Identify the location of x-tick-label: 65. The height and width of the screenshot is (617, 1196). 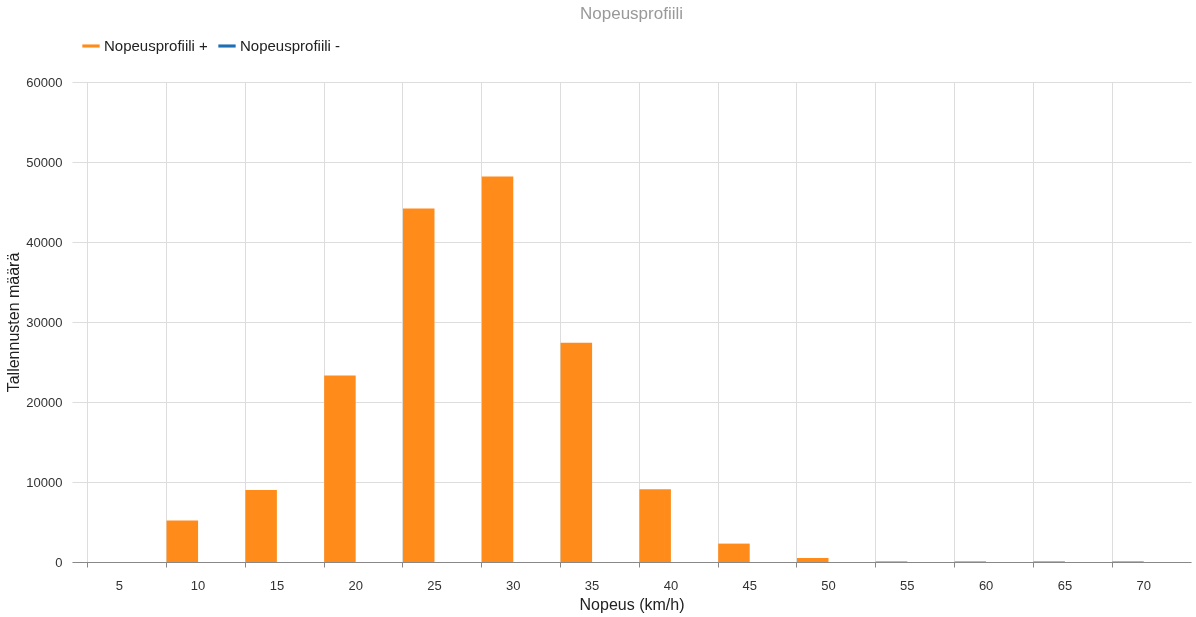
(1065, 585).